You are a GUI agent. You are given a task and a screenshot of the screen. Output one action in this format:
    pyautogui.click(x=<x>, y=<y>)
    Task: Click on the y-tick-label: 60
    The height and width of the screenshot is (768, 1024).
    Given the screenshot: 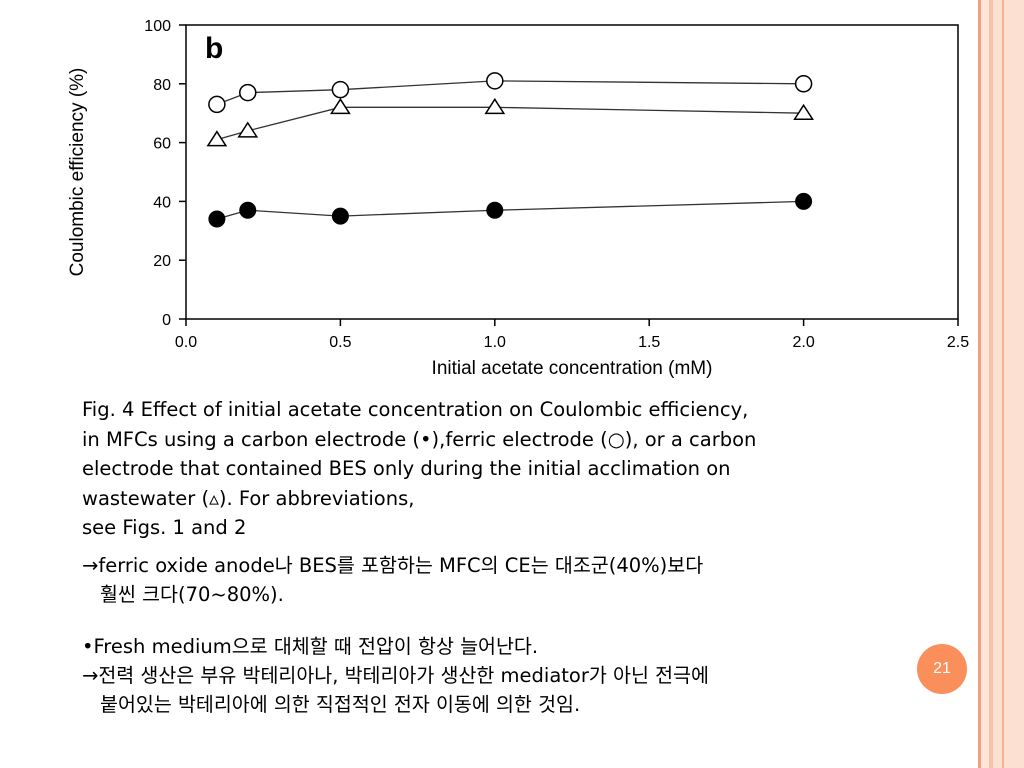 What is the action you would take?
    pyautogui.click(x=162, y=144)
    